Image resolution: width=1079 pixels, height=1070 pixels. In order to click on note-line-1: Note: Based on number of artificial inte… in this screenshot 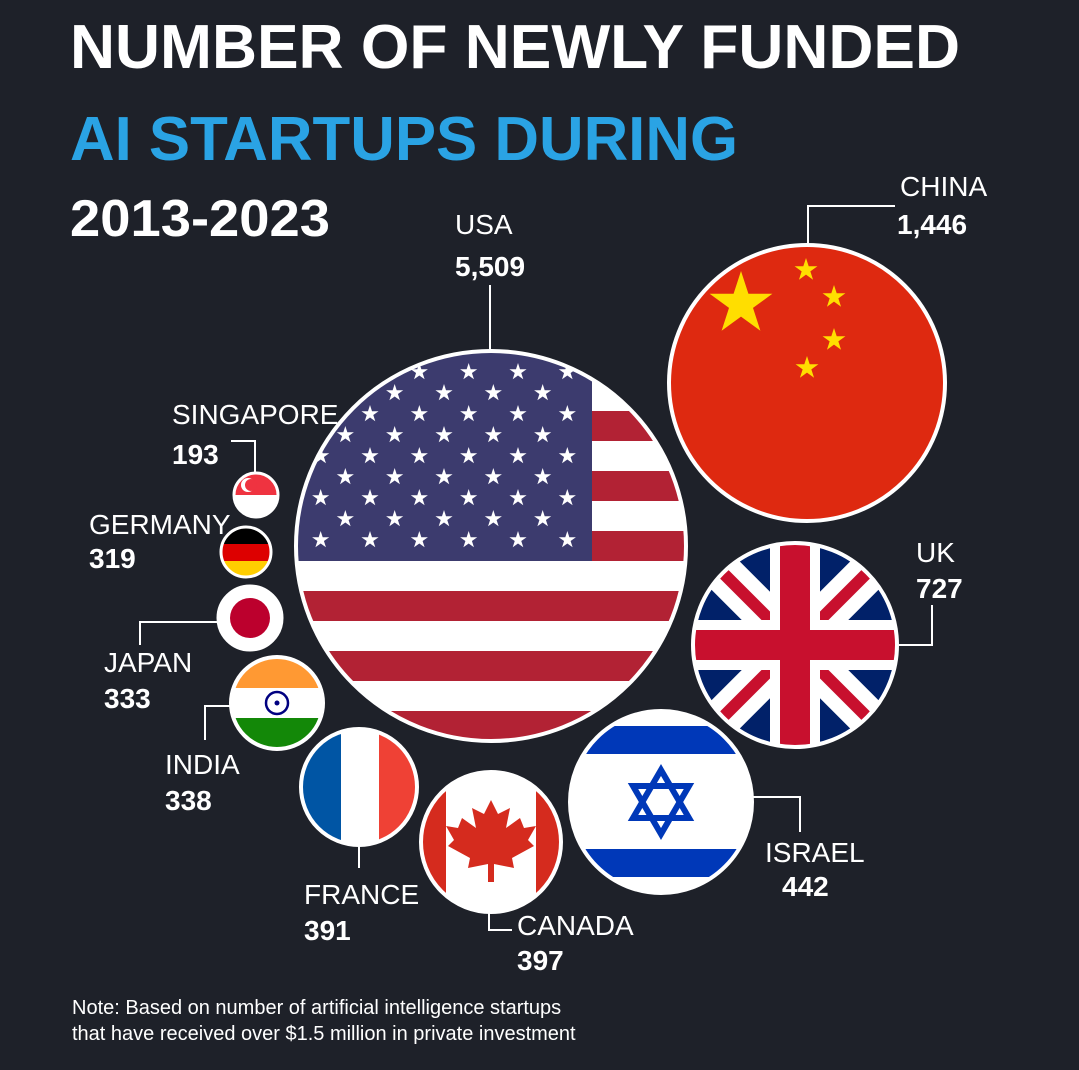, I will do `click(316, 1008)`.